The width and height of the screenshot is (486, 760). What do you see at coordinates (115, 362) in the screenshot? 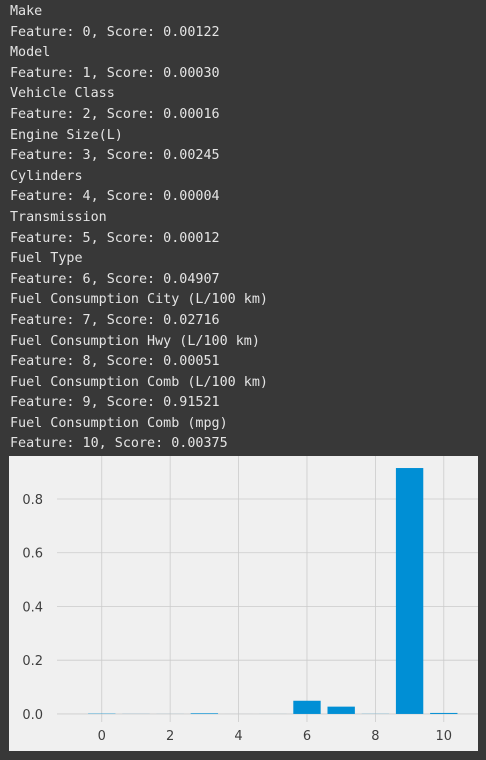
I see `output-line: Feature: 8, Score: 0.00051` at bounding box center [115, 362].